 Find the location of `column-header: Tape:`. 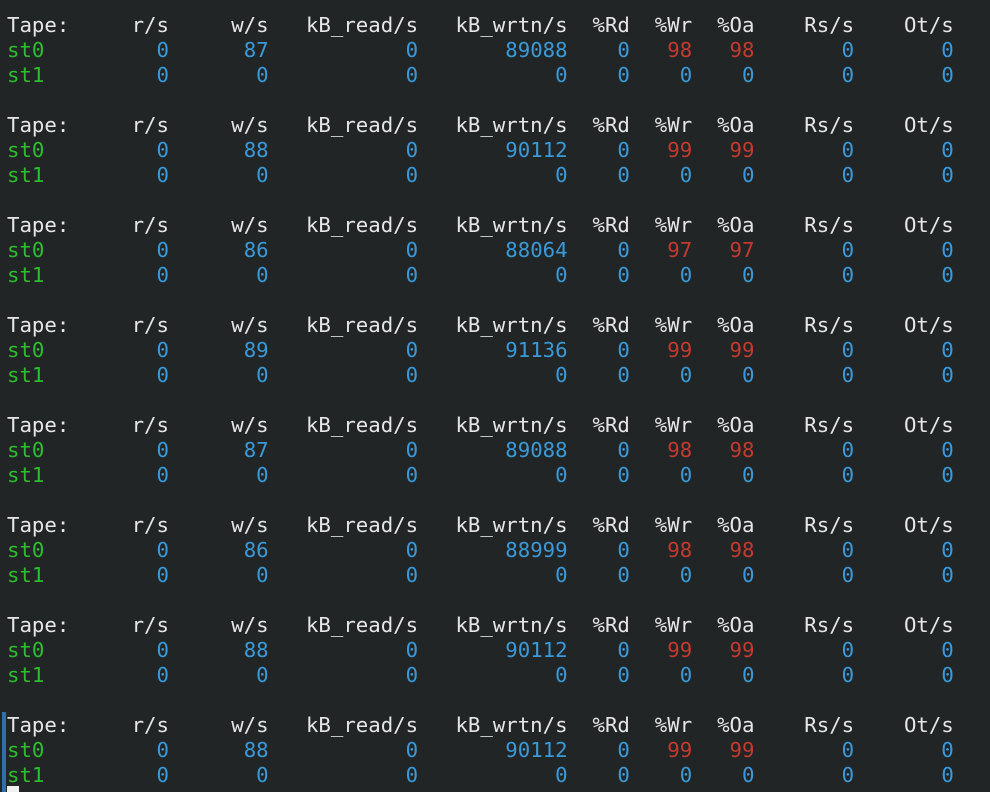

column-header: Tape: is located at coordinates (38, 625).